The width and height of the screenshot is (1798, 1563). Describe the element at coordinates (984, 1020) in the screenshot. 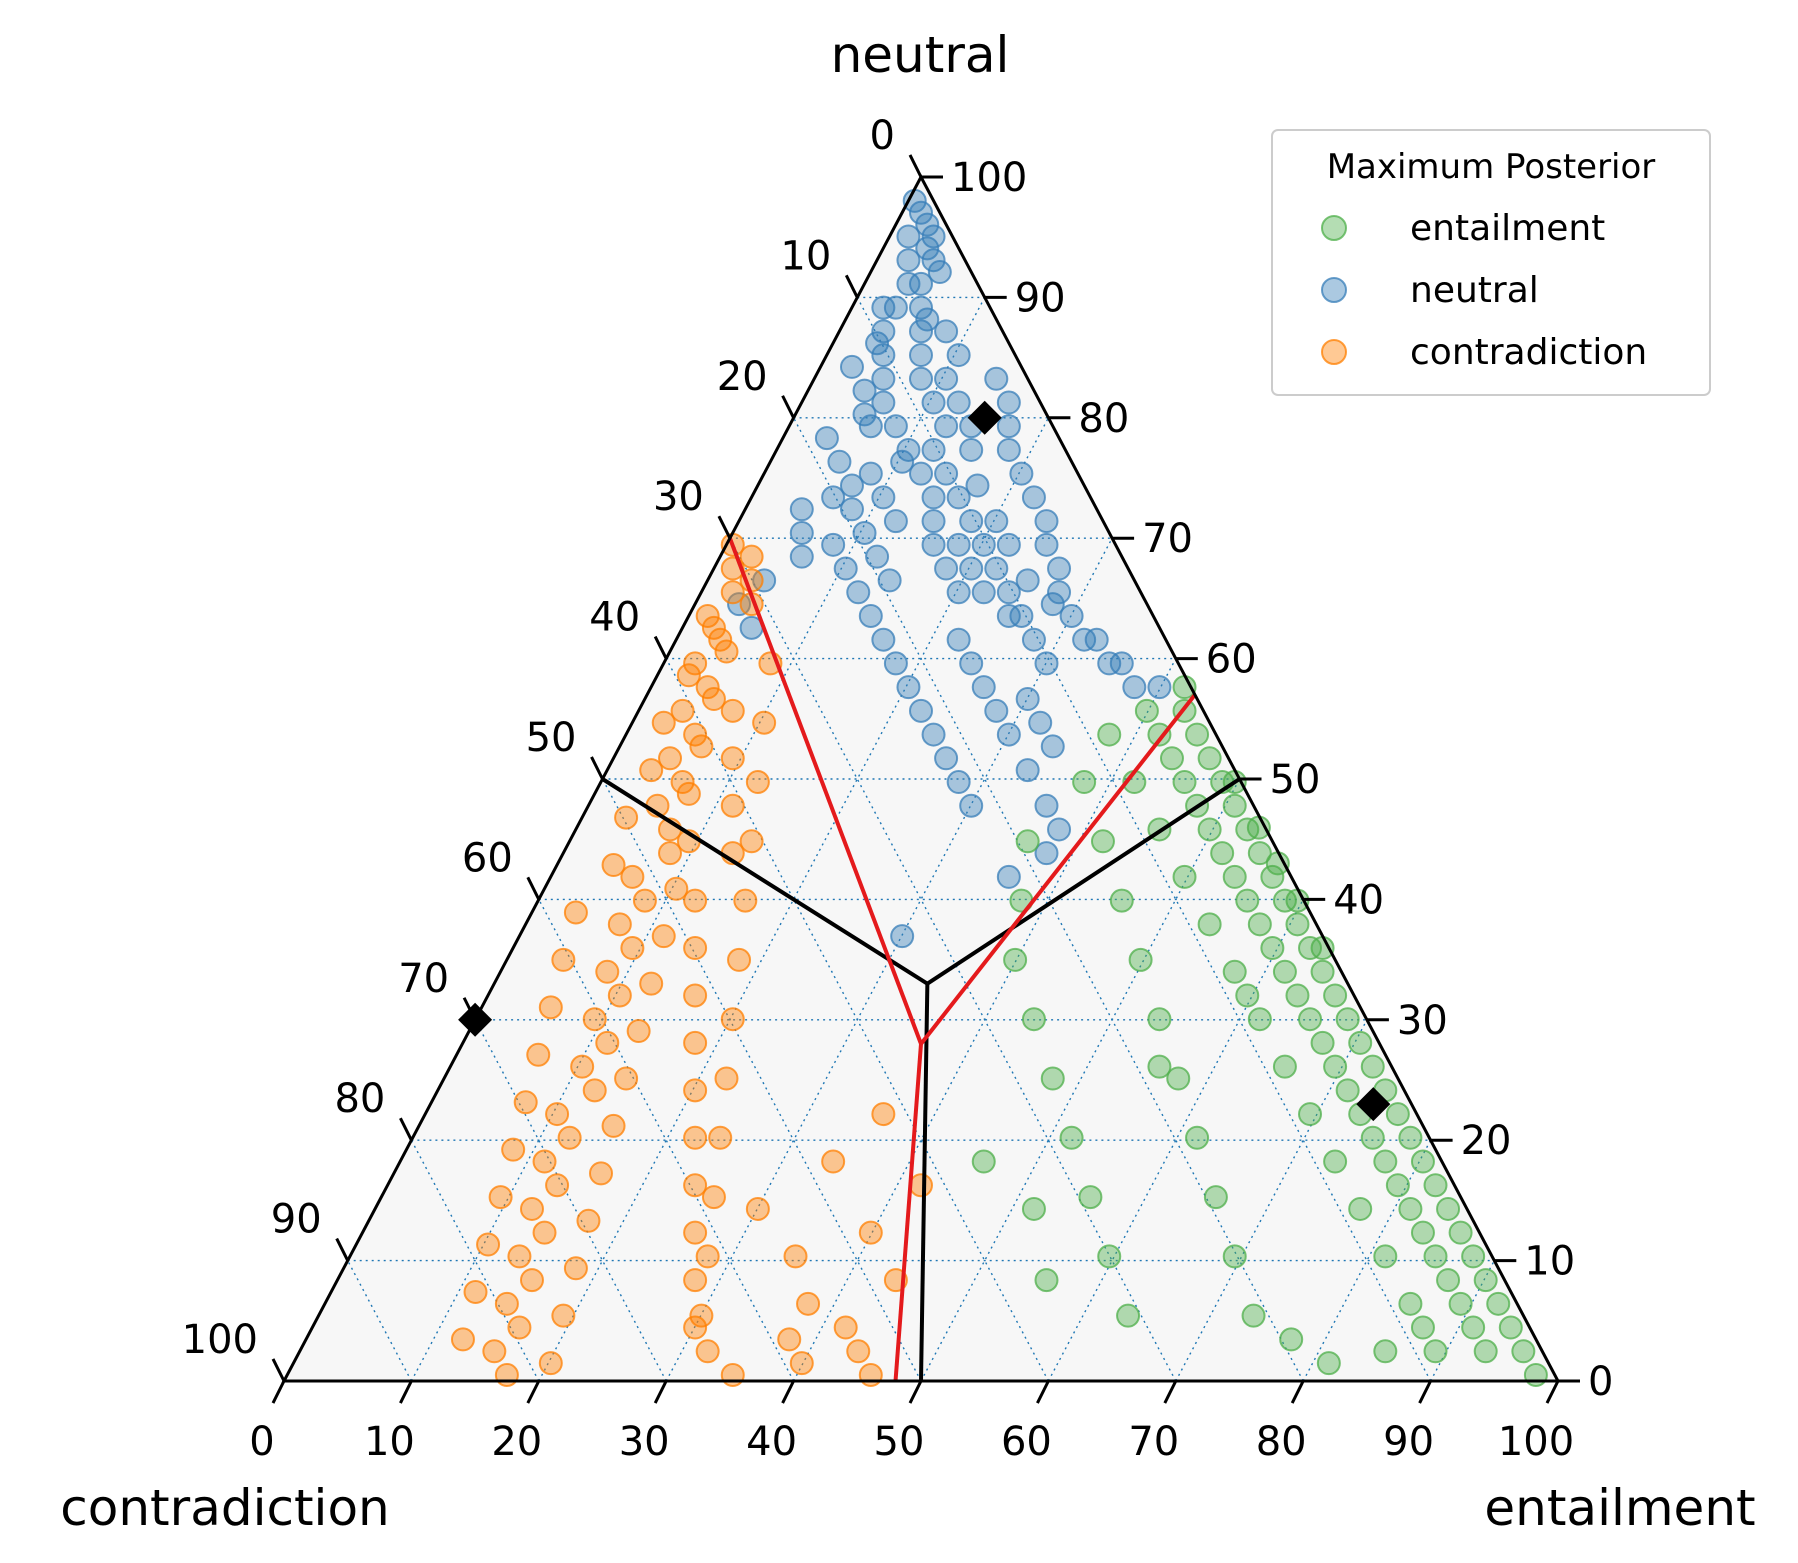

I see `grid-line` at that location.